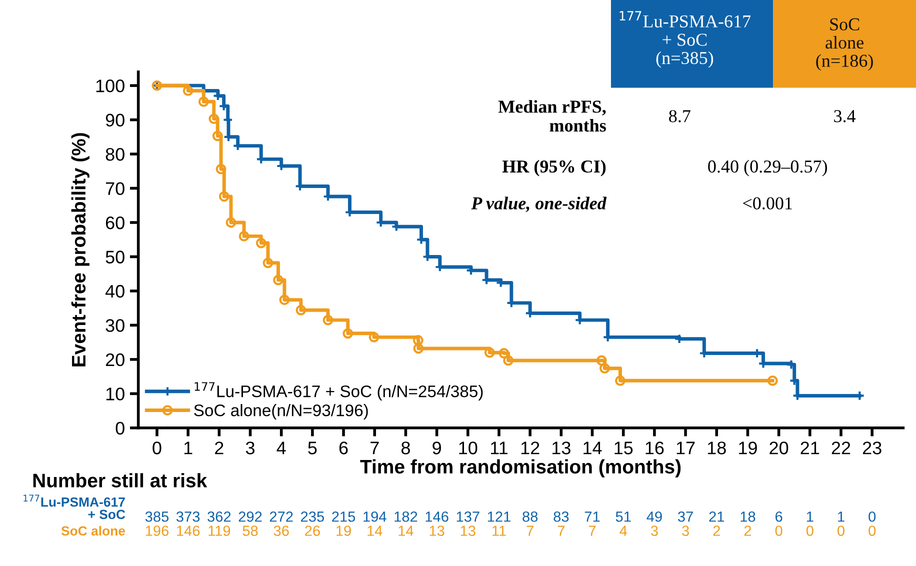 The height and width of the screenshot is (566, 916). Describe the element at coordinates (593, 448) in the screenshot. I see `x-tick-label: 14` at that location.